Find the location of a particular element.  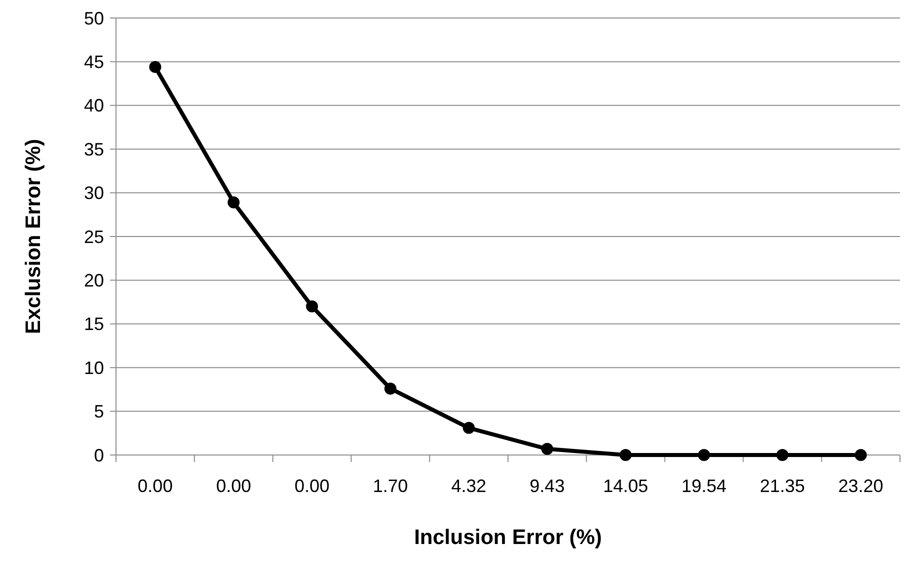

y-tick-label: 50 is located at coordinates (94, 18).